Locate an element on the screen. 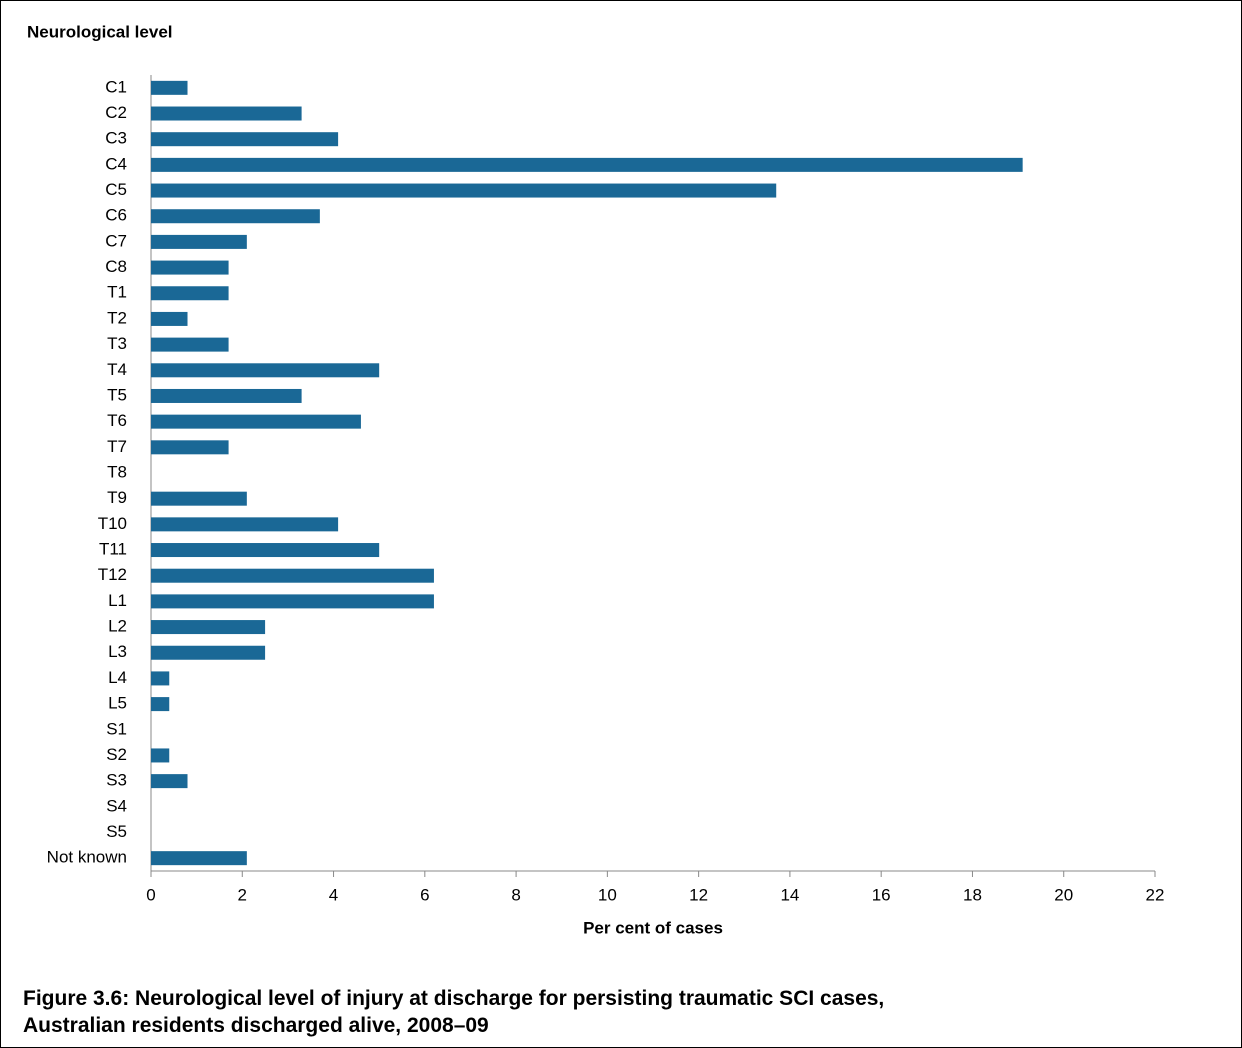 This screenshot has height=1048, width=1242. x-tick-label: 22 is located at coordinates (1155, 894).